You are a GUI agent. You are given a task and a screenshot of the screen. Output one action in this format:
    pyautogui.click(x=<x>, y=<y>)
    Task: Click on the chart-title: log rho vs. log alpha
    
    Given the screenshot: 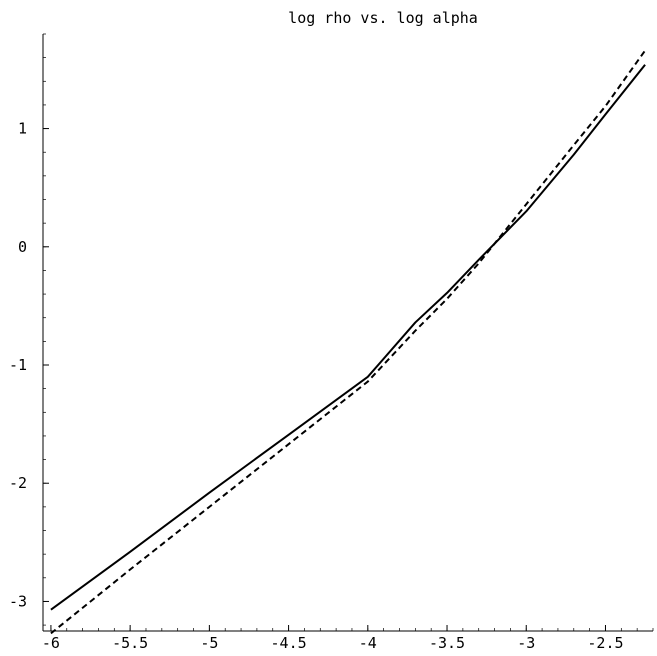 What is the action you would take?
    pyautogui.click(x=383, y=18)
    